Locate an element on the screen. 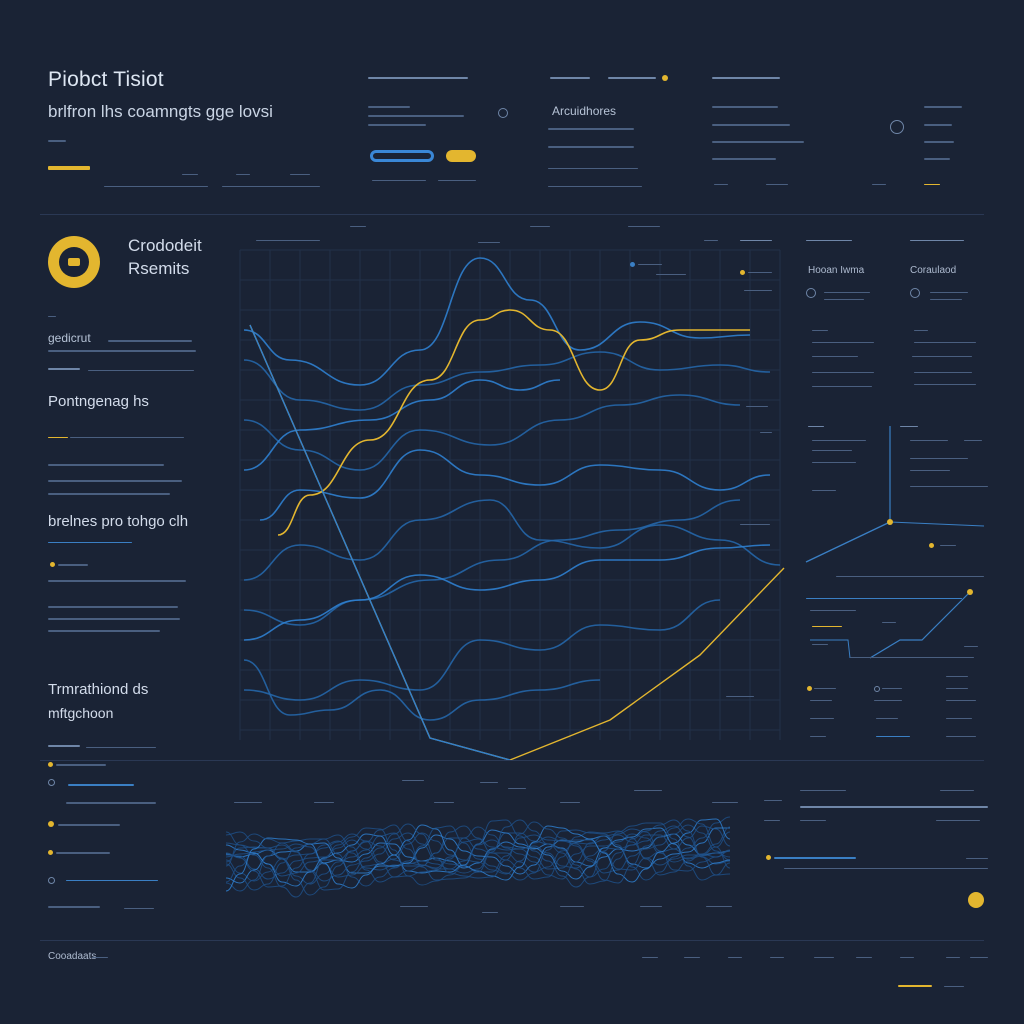 The width and height of the screenshot is (1024, 1024). info-icon is located at coordinates (503, 113).